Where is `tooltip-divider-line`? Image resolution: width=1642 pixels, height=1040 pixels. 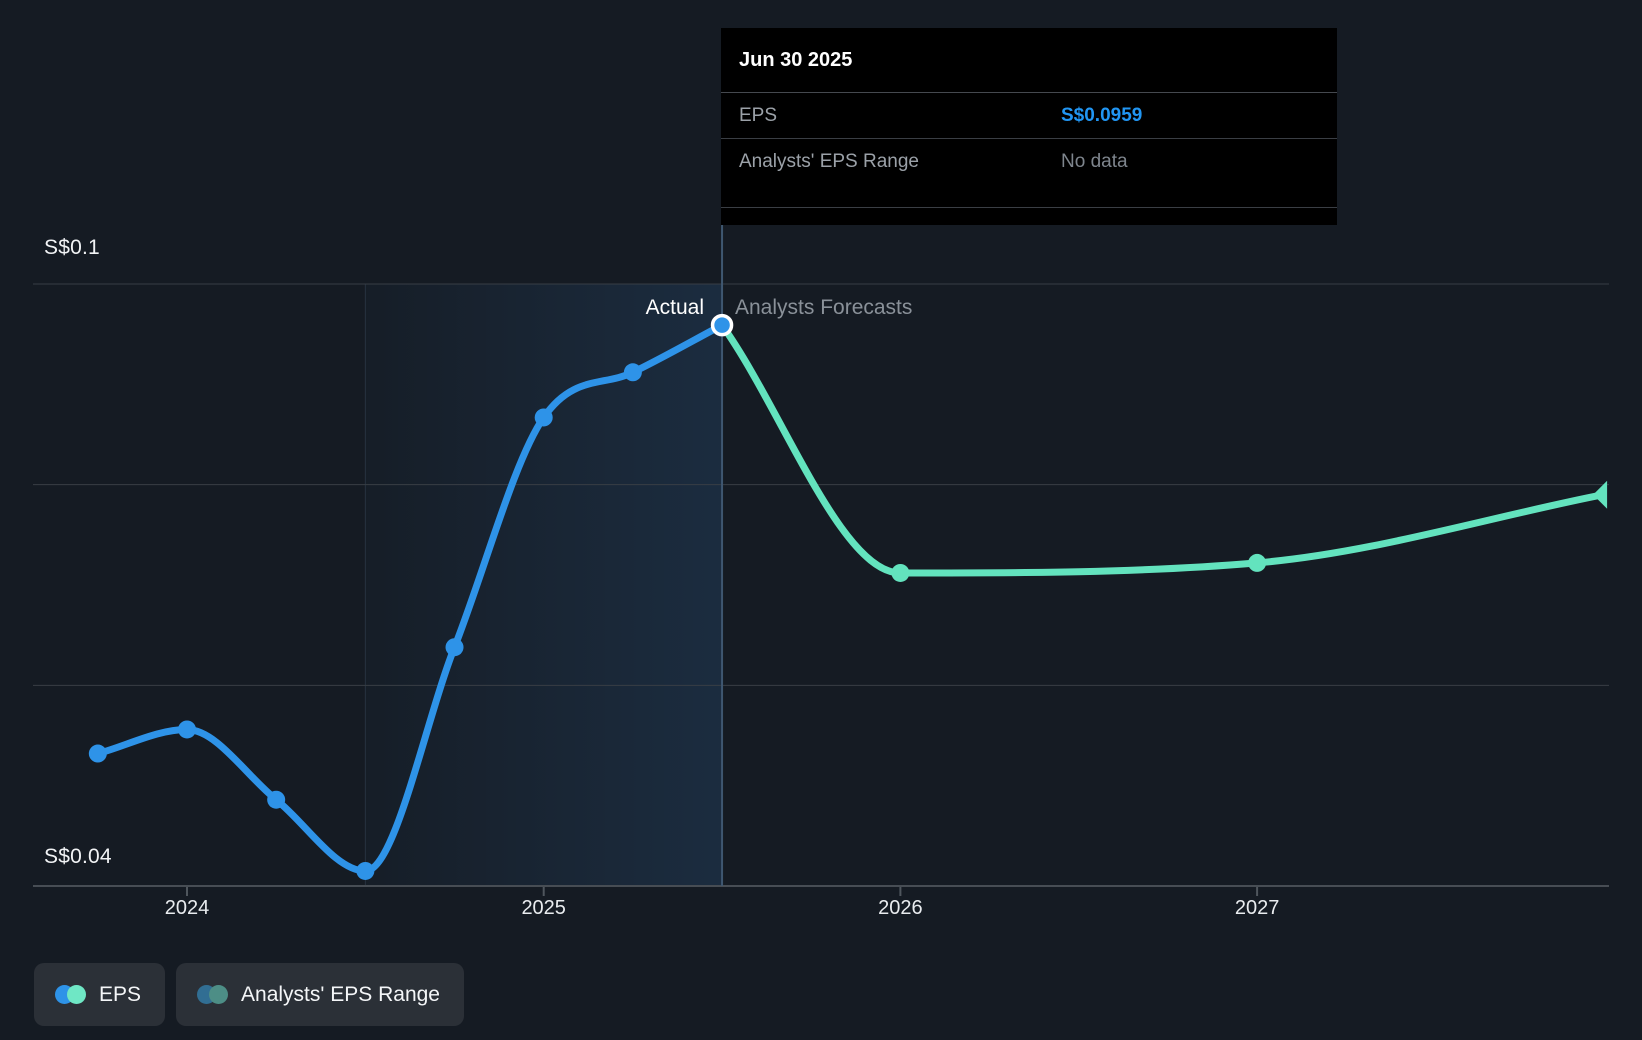 tooltip-divider-line is located at coordinates (1029, 207).